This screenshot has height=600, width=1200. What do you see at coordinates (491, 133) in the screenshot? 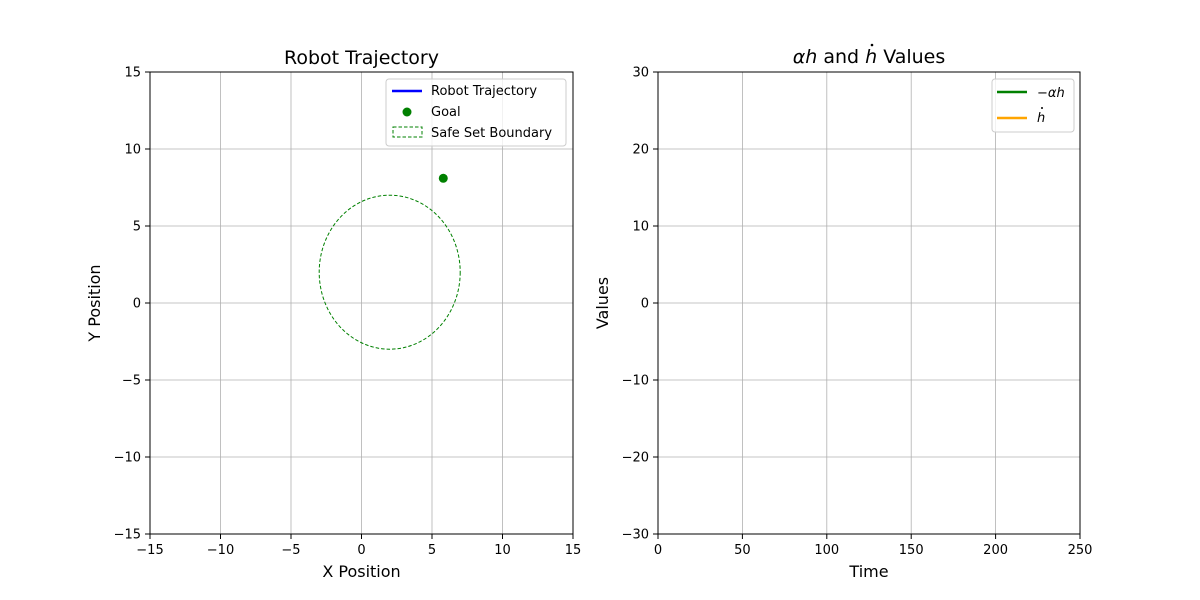
I see `legend-label-safe-set: Safe Set Boundary` at bounding box center [491, 133].